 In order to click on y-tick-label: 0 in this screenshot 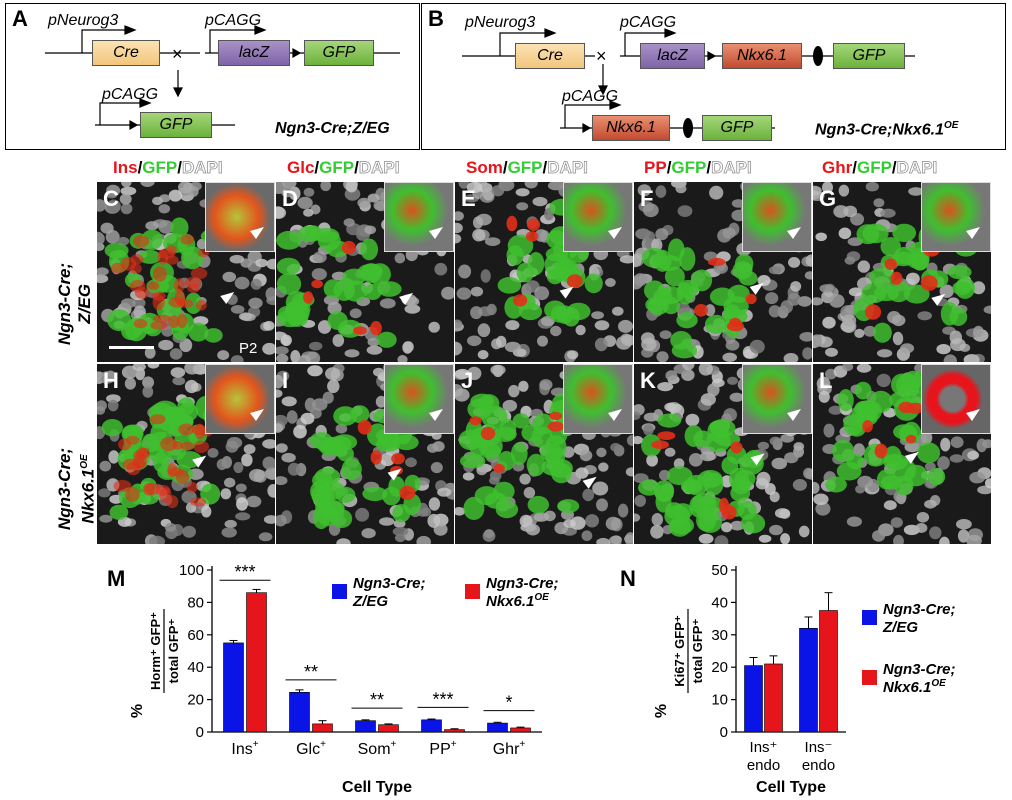, I will do `click(724, 732)`.